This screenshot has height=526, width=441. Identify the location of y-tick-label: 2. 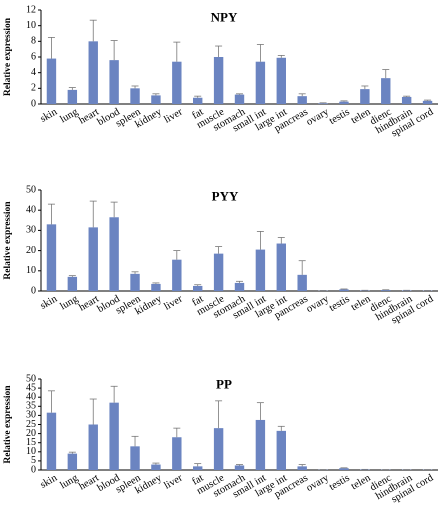
(33, 88).